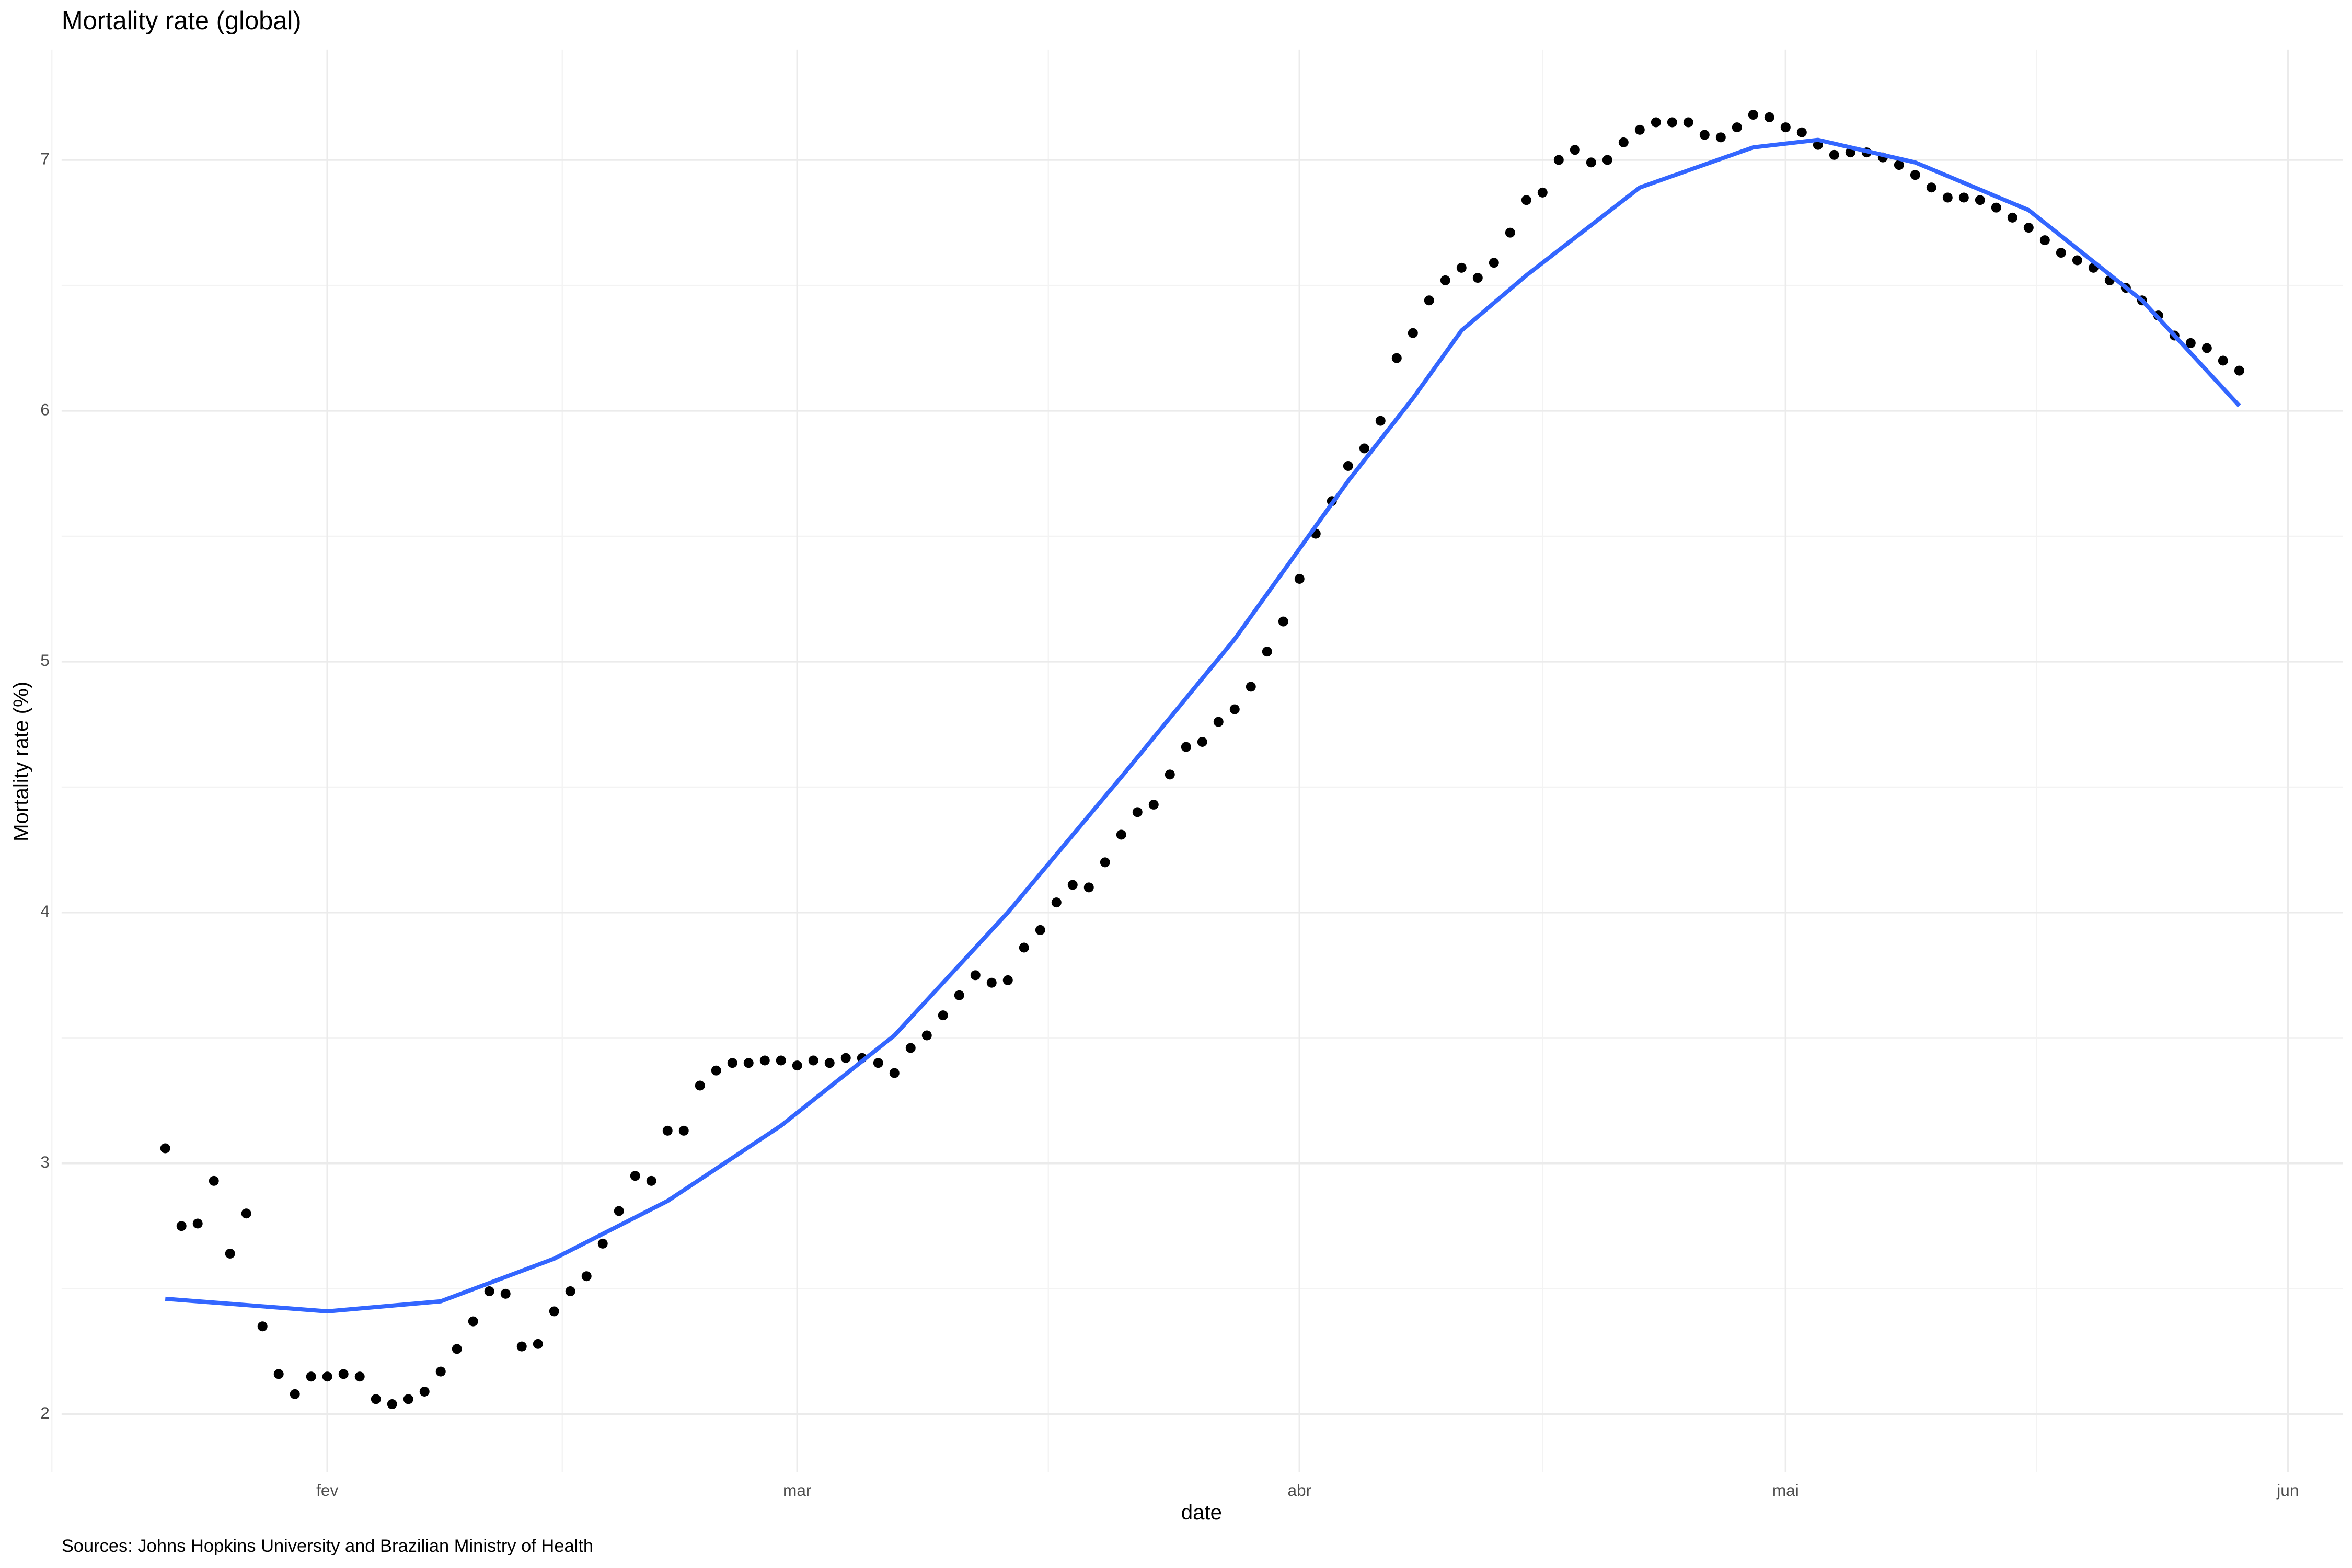 This screenshot has height=1568, width=2352. Describe the element at coordinates (45, 409) in the screenshot. I see `y-tick-label: 6` at that location.